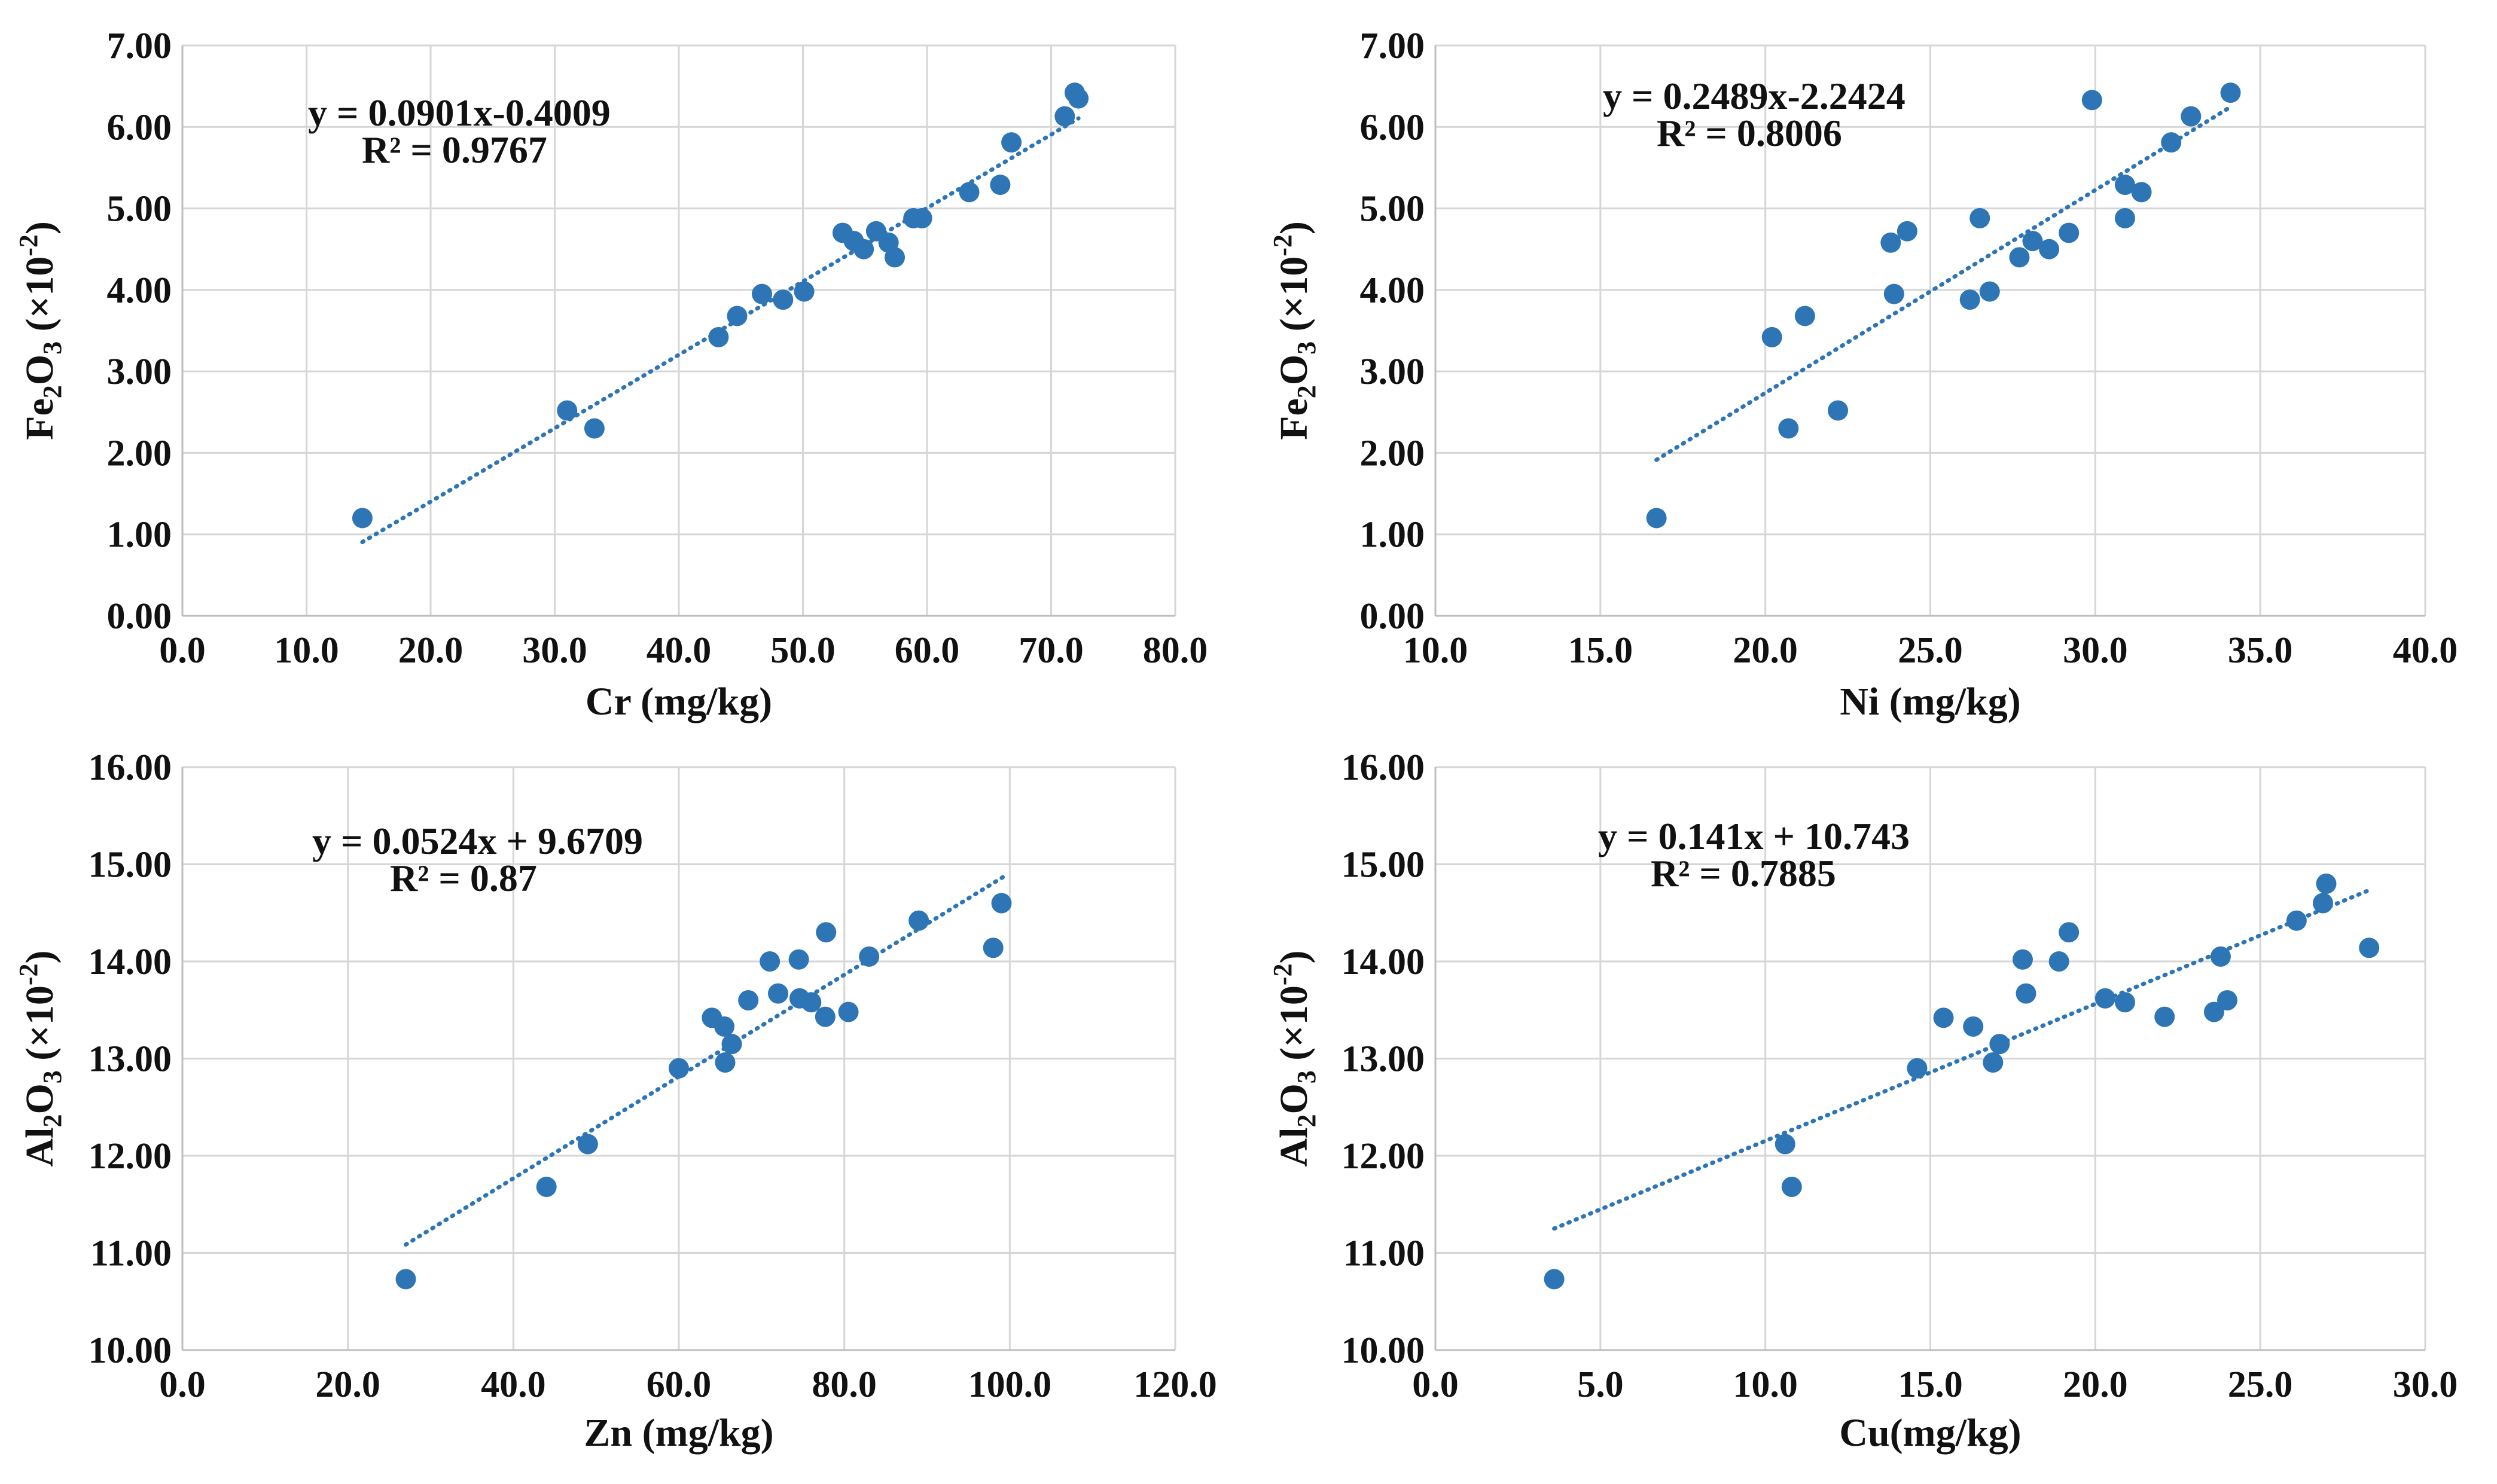  I want to click on regression-equation: y = 0.0901x-0.4009, so click(460, 112).